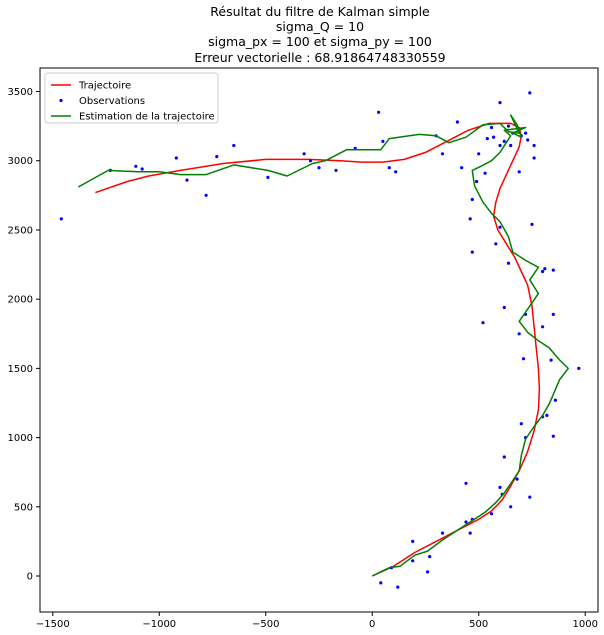 Image resolution: width=604 pixels, height=635 pixels. I want to click on y-tick-label: 2000, so click(20, 300).